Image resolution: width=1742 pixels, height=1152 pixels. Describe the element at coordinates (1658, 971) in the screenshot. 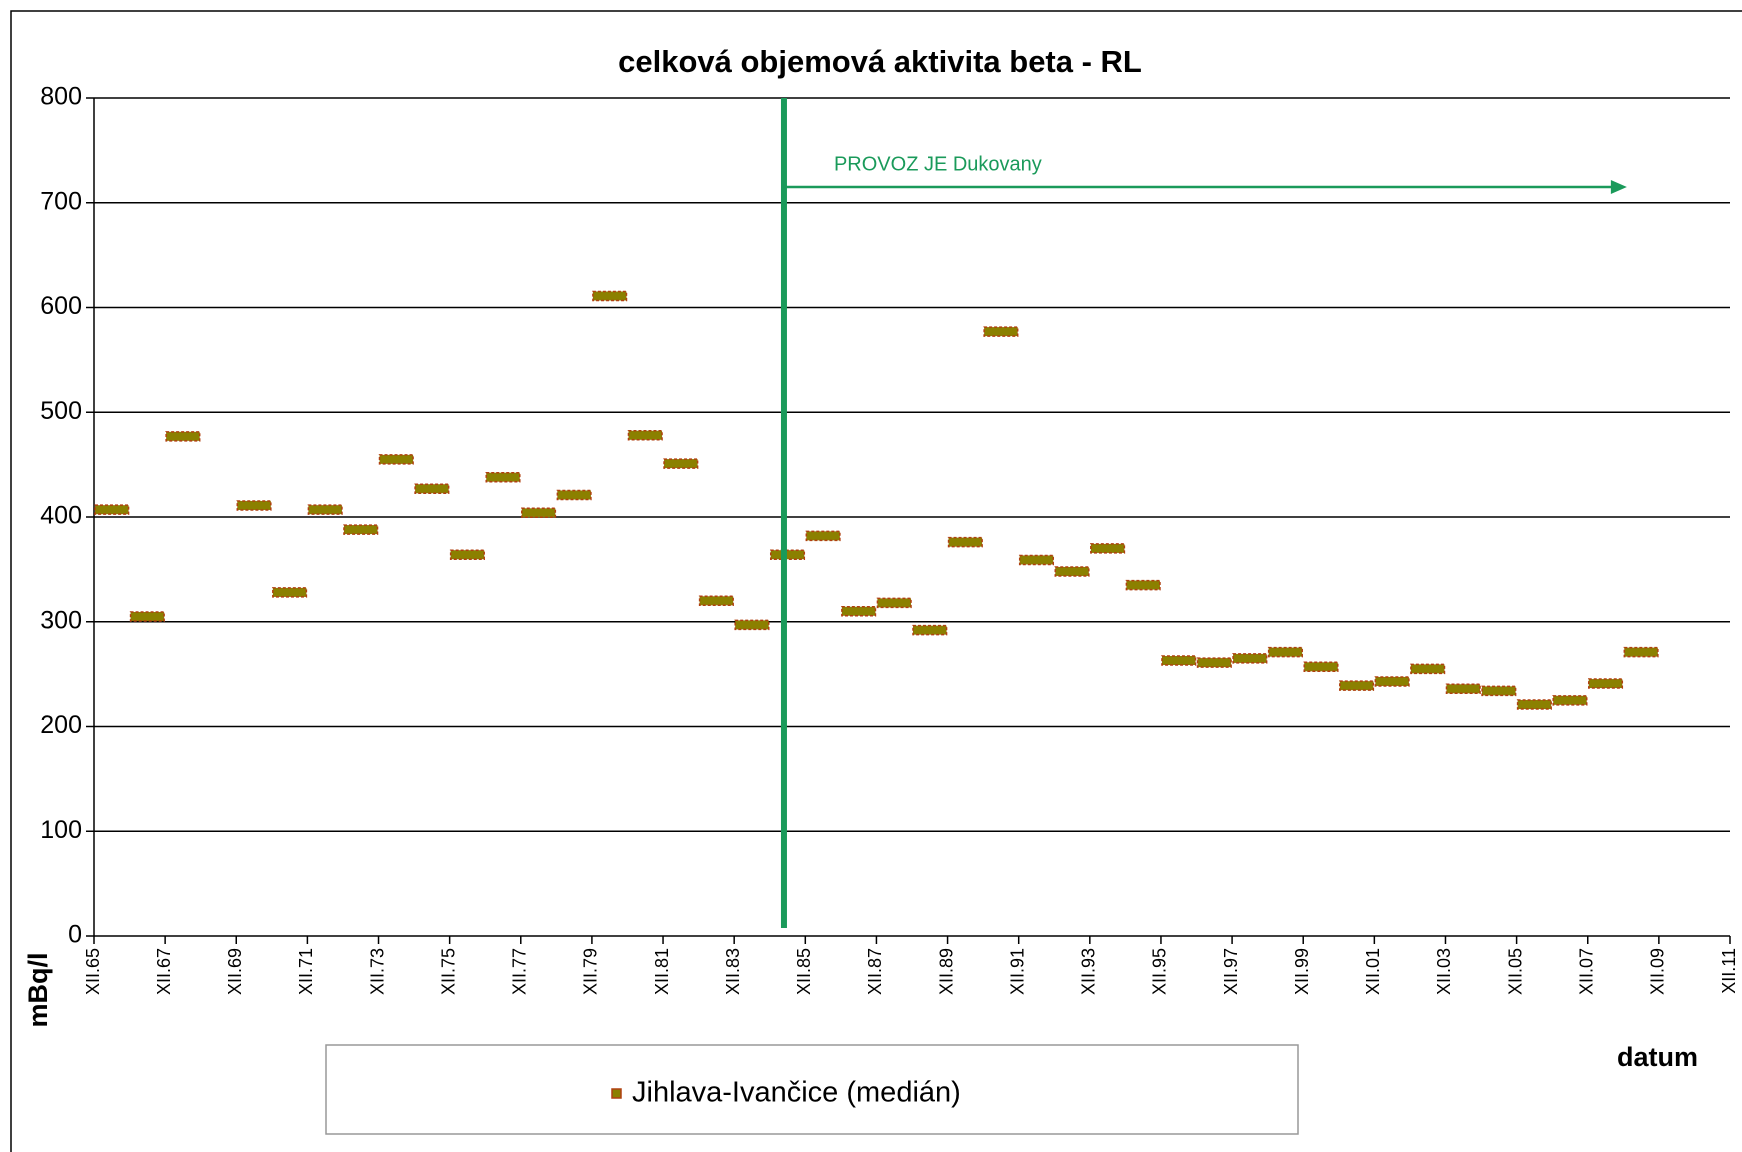

I see `x-tick-label: XII.09` at that location.